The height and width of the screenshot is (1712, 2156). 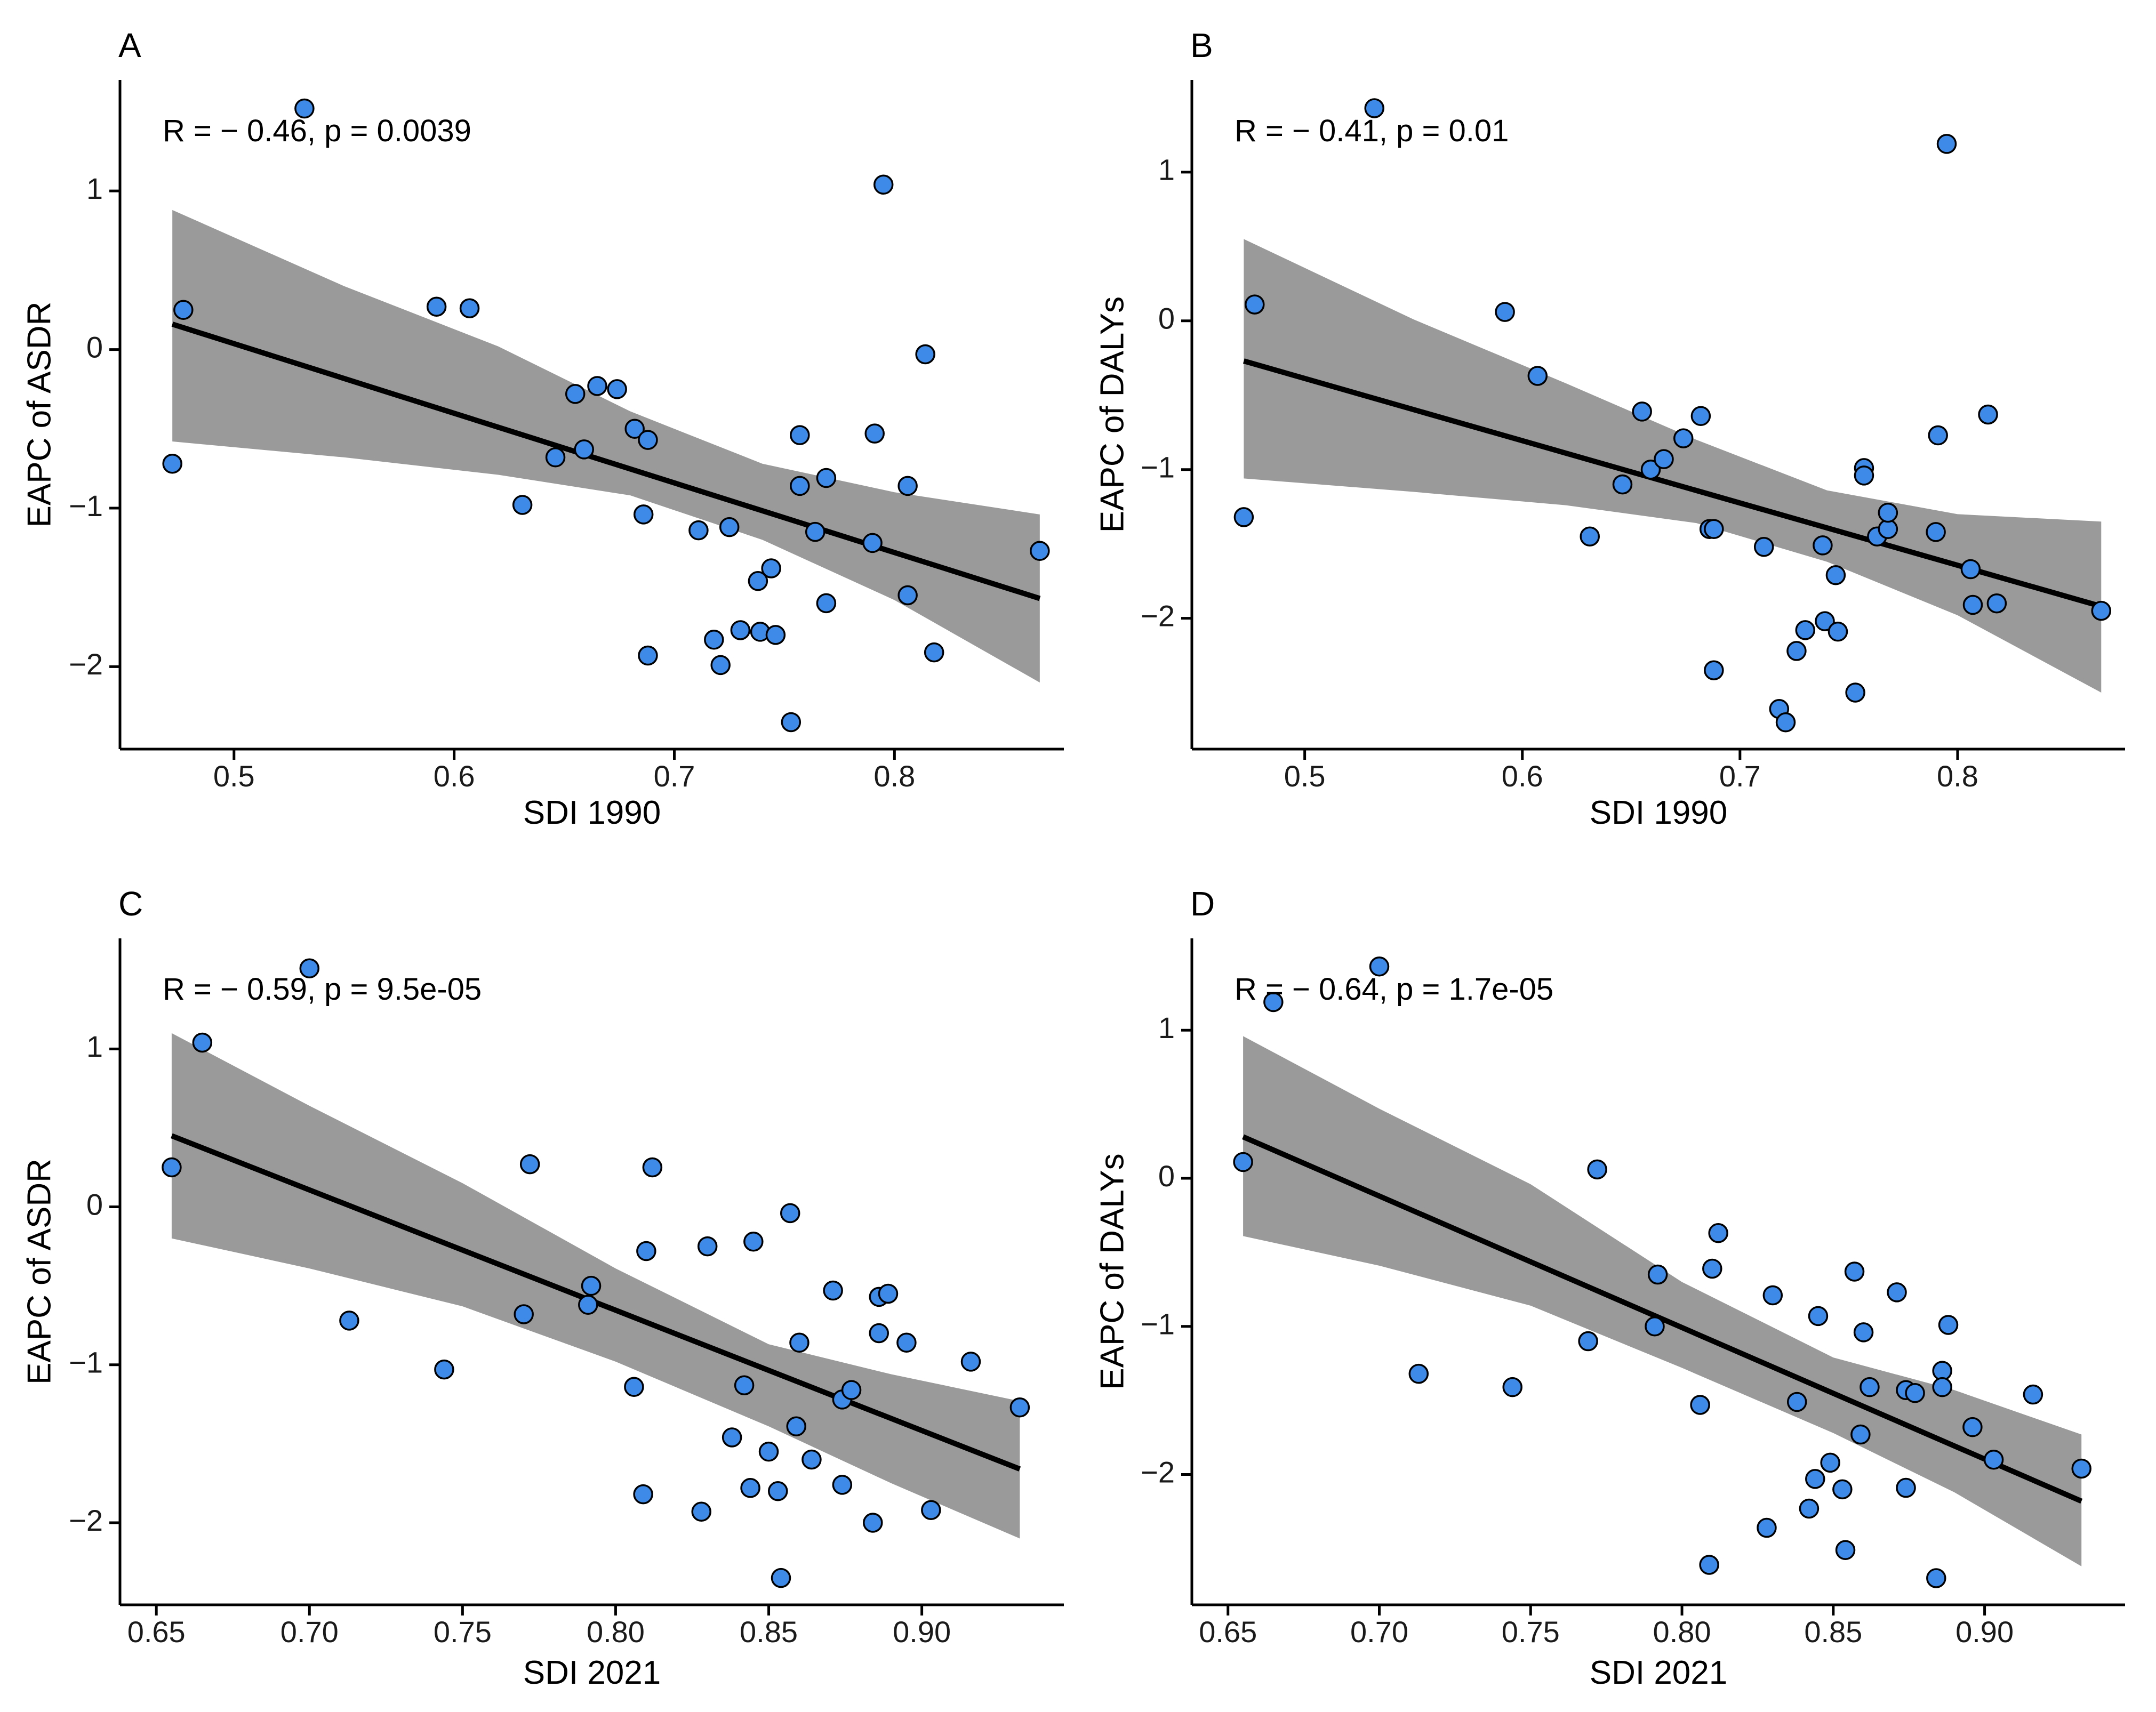 I want to click on panel-d-x-tick-label: 0.70, so click(x=1379, y=1632).